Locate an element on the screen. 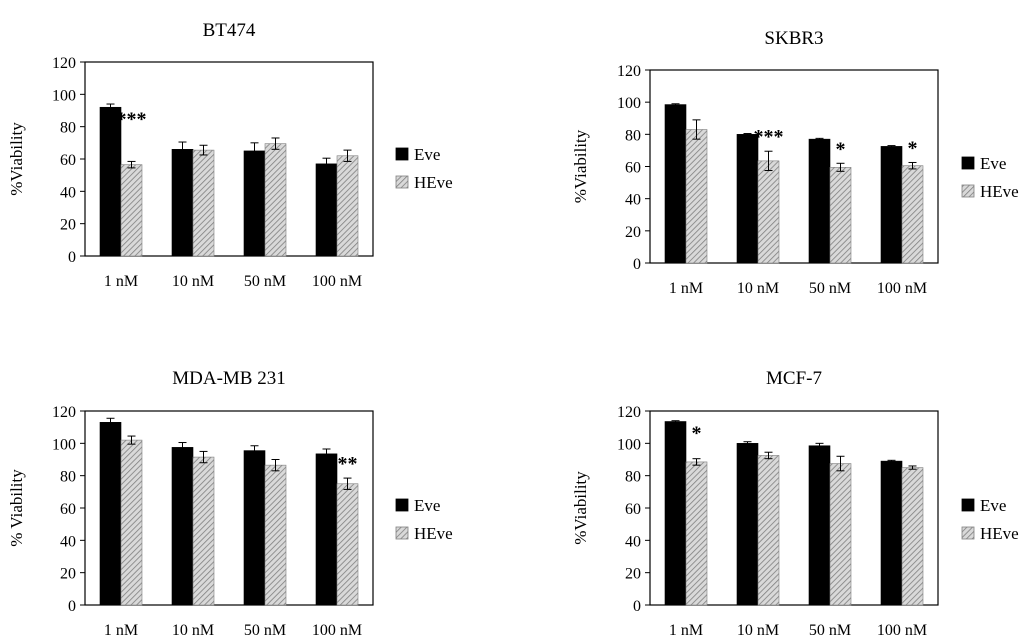 This screenshot has width=1028, height=639. chart-title: SKBR3 is located at coordinates (793, 38).